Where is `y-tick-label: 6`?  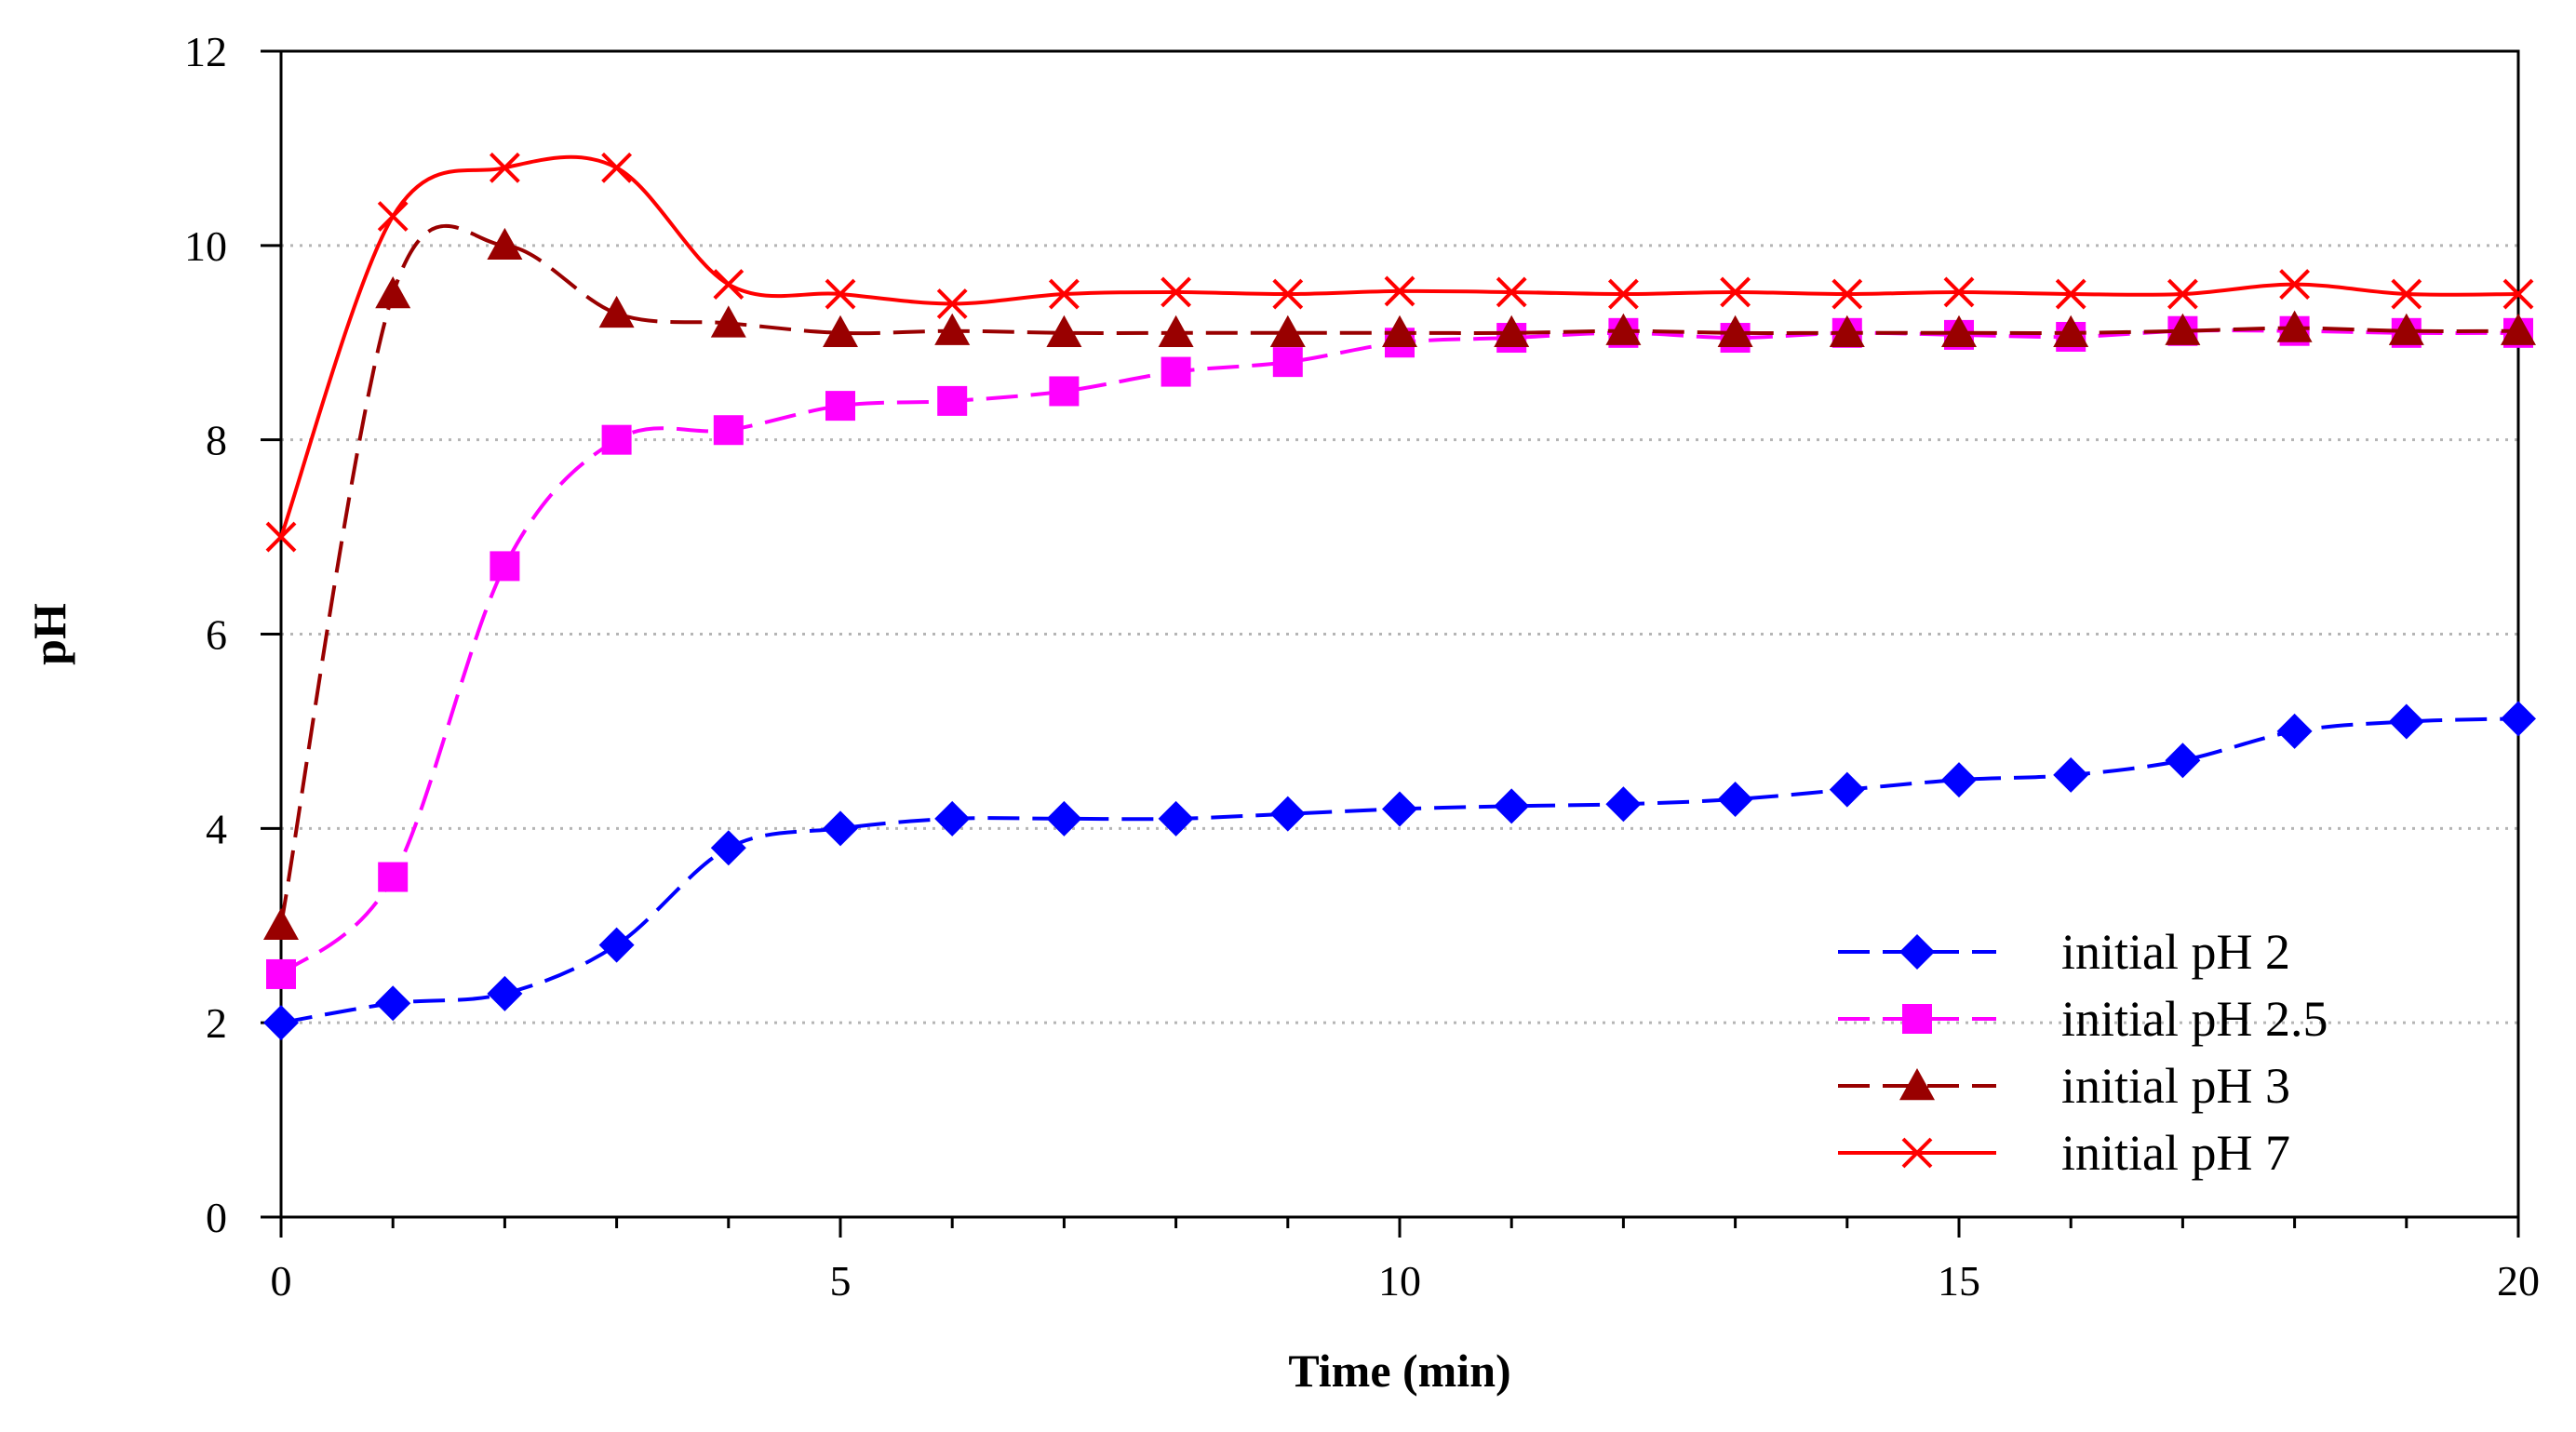 y-tick-label: 6 is located at coordinates (216, 635).